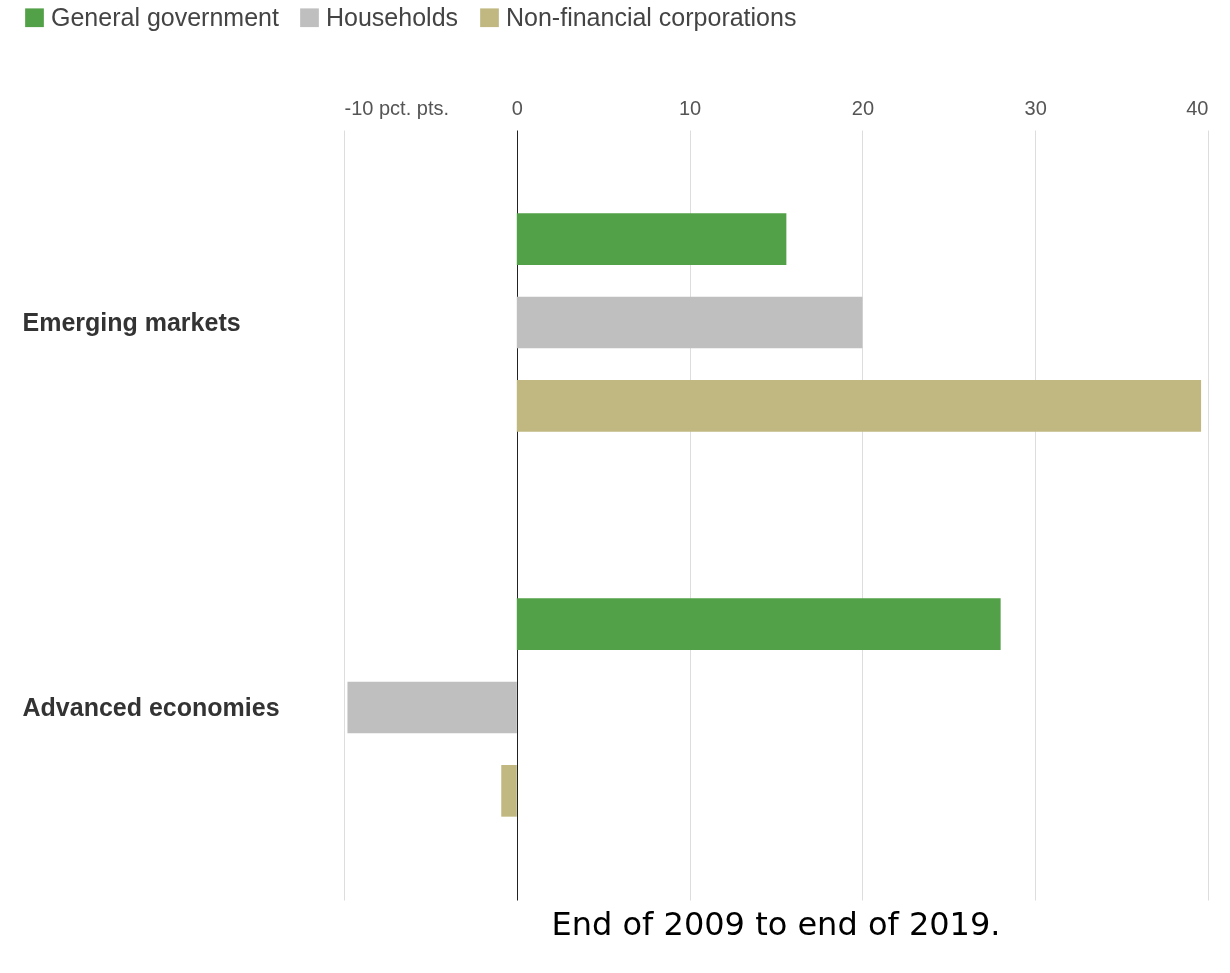 This screenshot has width=1230, height=973. I want to click on x-tick-label: 10, so click(690, 107).